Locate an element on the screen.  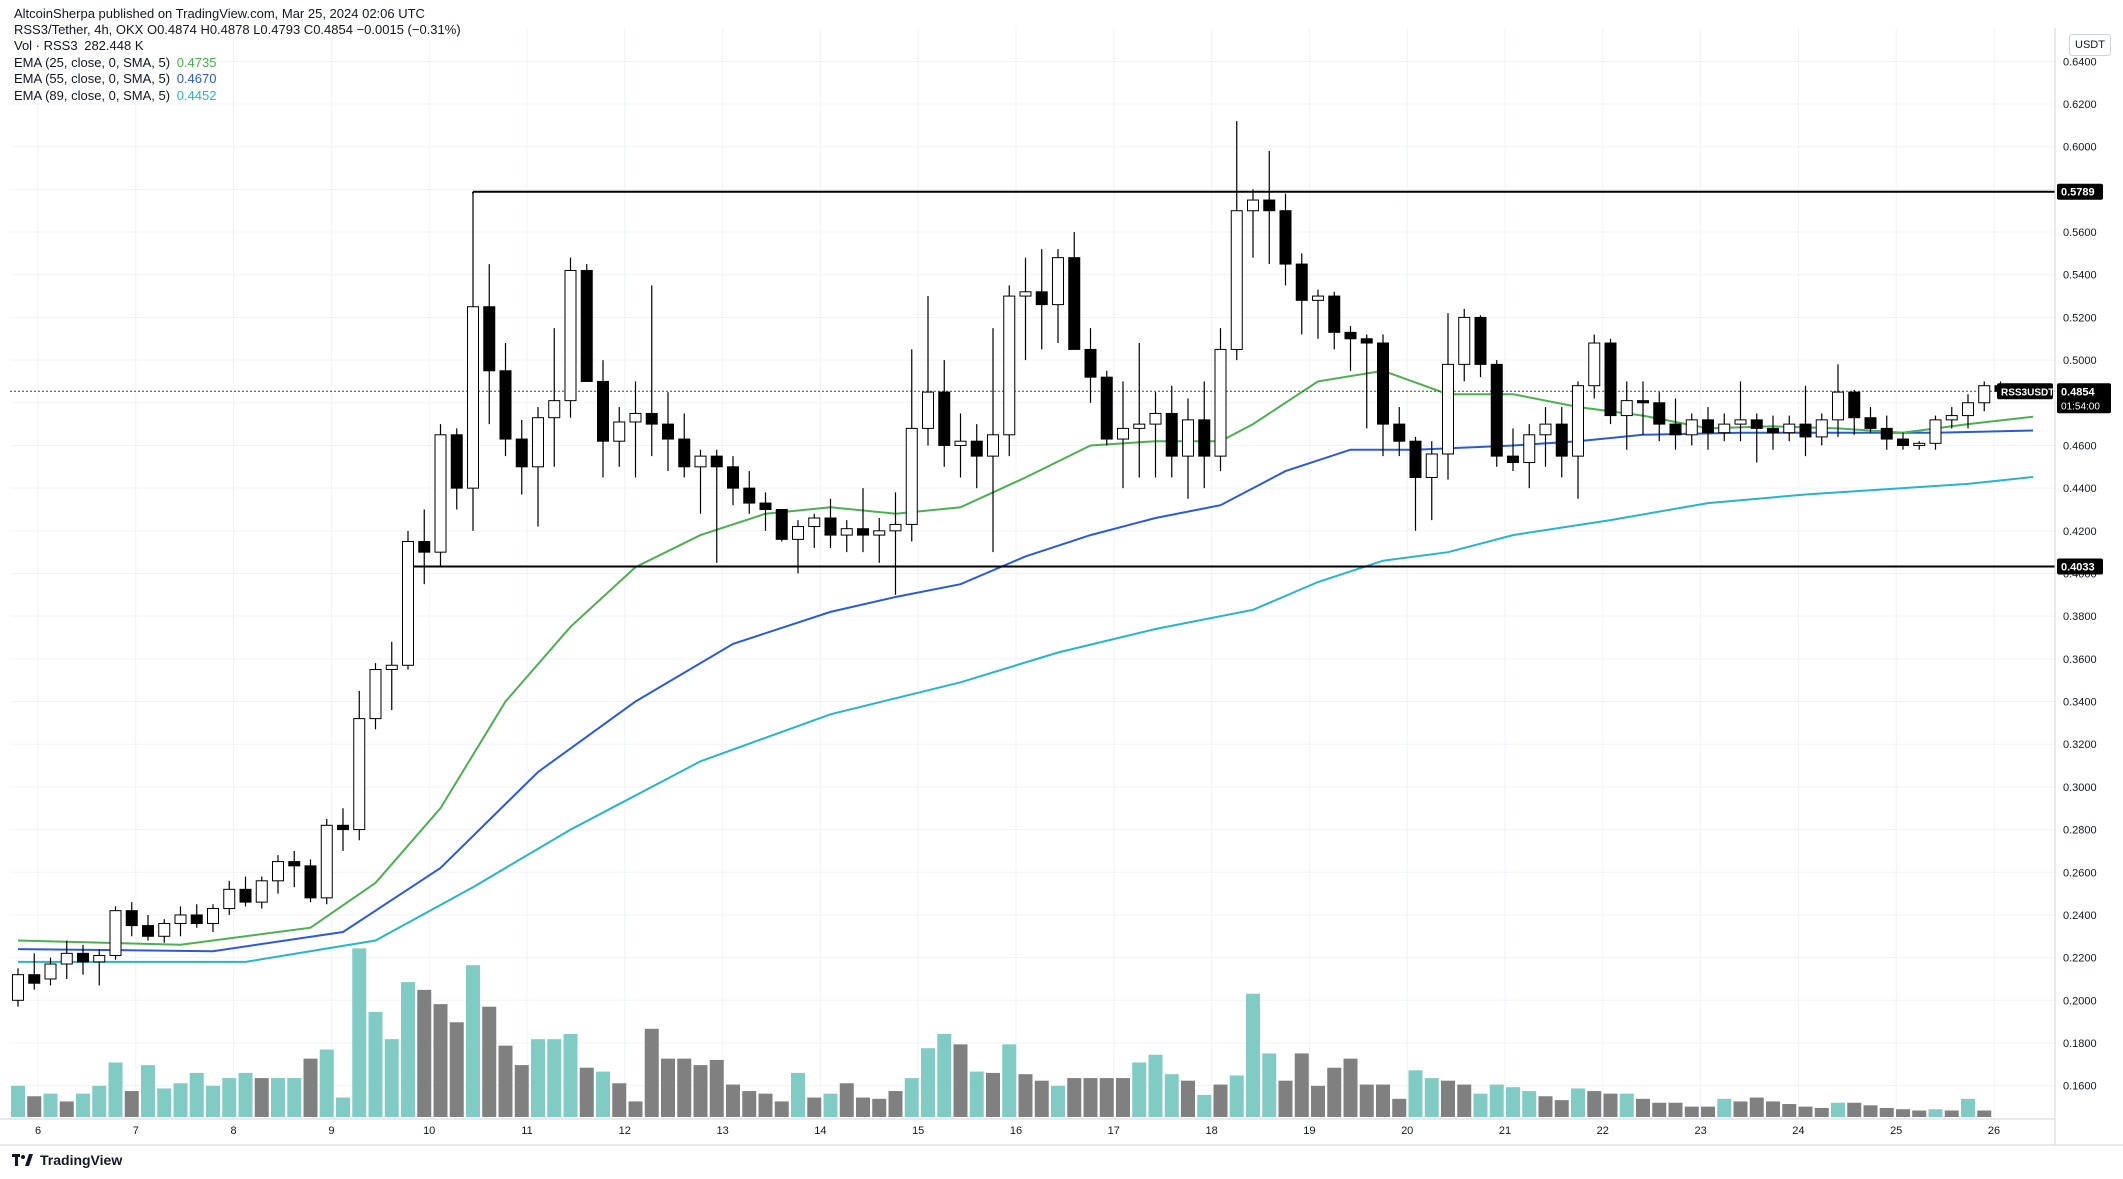
ema89-legend: EMA (89, close, 0, SMA, 5) 0.4452 is located at coordinates (115, 95).